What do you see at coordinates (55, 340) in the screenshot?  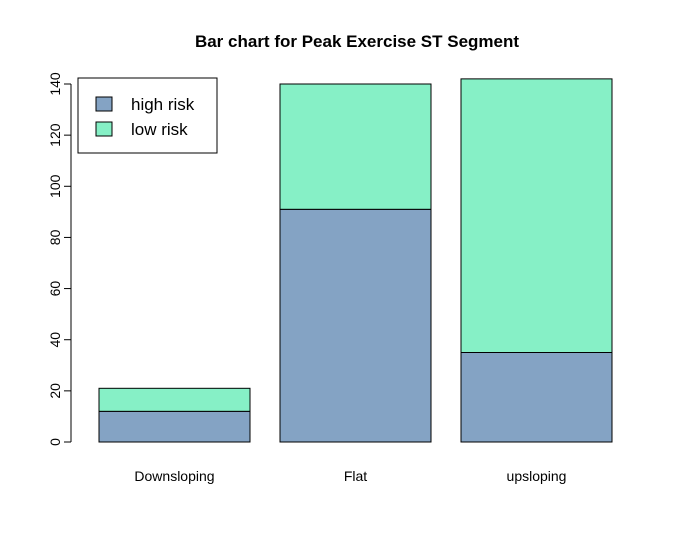 I see `y-tick-label: 40` at bounding box center [55, 340].